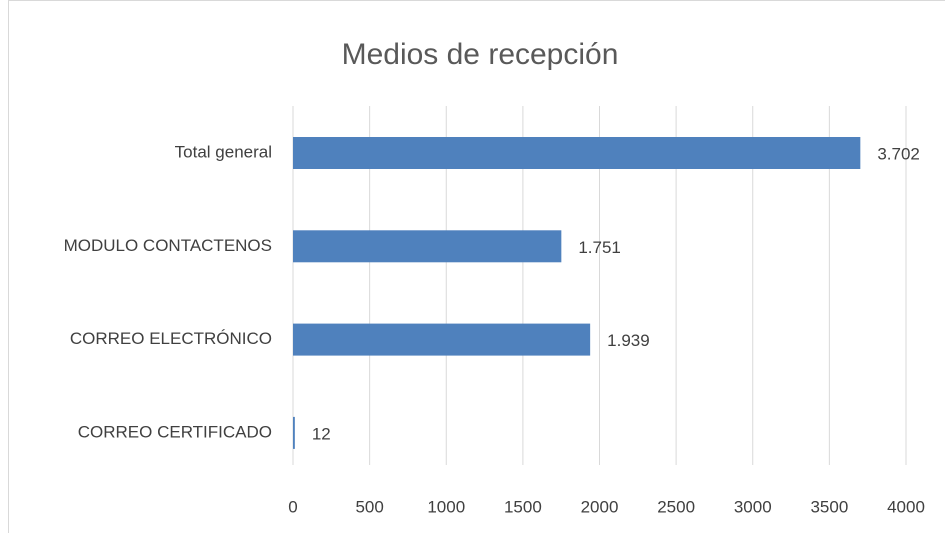 This screenshot has height=533, width=945. I want to click on x-tick-label: 1500, so click(523, 506).